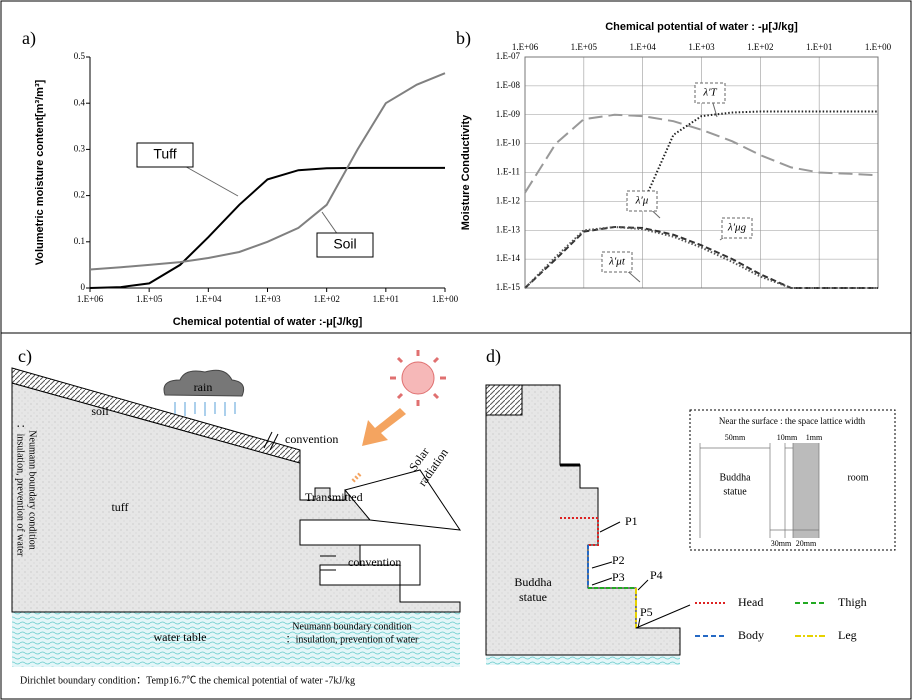 Image resolution: width=912 pixels, height=700 pixels. Describe the element at coordinates (663, 616) in the screenshot. I see `ledge-line` at that location.